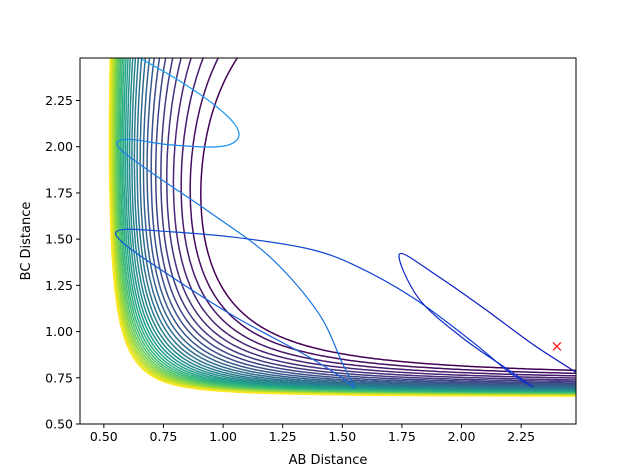 This screenshot has width=640, height=476. I want to click on x-tick-label: 1.25, so click(283, 436).